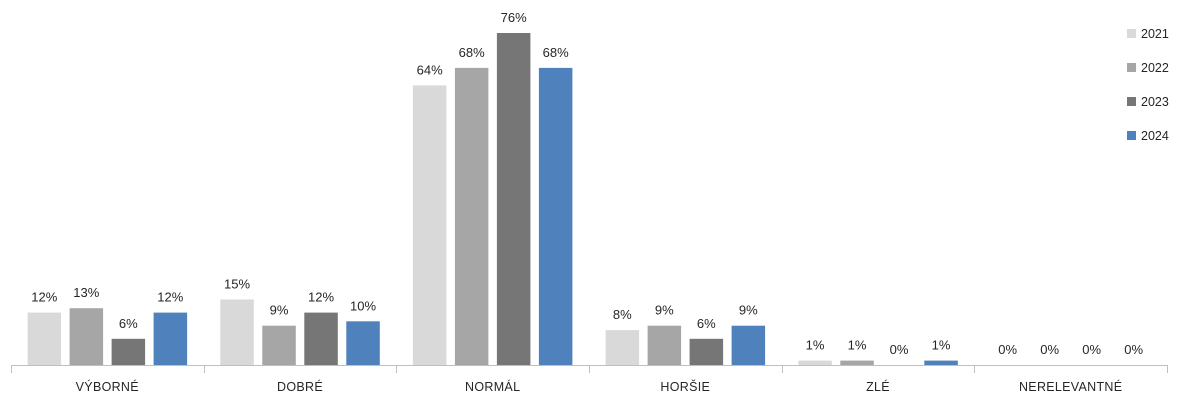 The height and width of the screenshot is (399, 1179). What do you see at coordinates (86, 292) in the screenshot?
I see `data-label: 13%` at bounding box center [86, 292].